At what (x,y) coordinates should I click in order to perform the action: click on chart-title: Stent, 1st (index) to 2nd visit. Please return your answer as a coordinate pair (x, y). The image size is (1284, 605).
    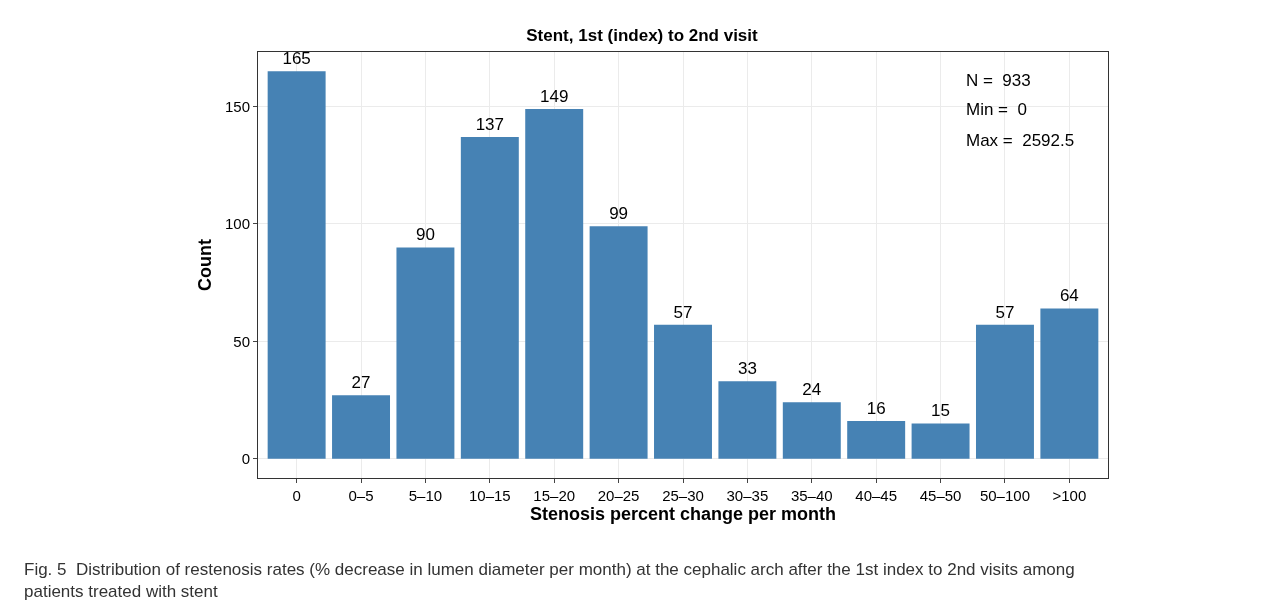
    Looking at the image, I should click on (642, 35).